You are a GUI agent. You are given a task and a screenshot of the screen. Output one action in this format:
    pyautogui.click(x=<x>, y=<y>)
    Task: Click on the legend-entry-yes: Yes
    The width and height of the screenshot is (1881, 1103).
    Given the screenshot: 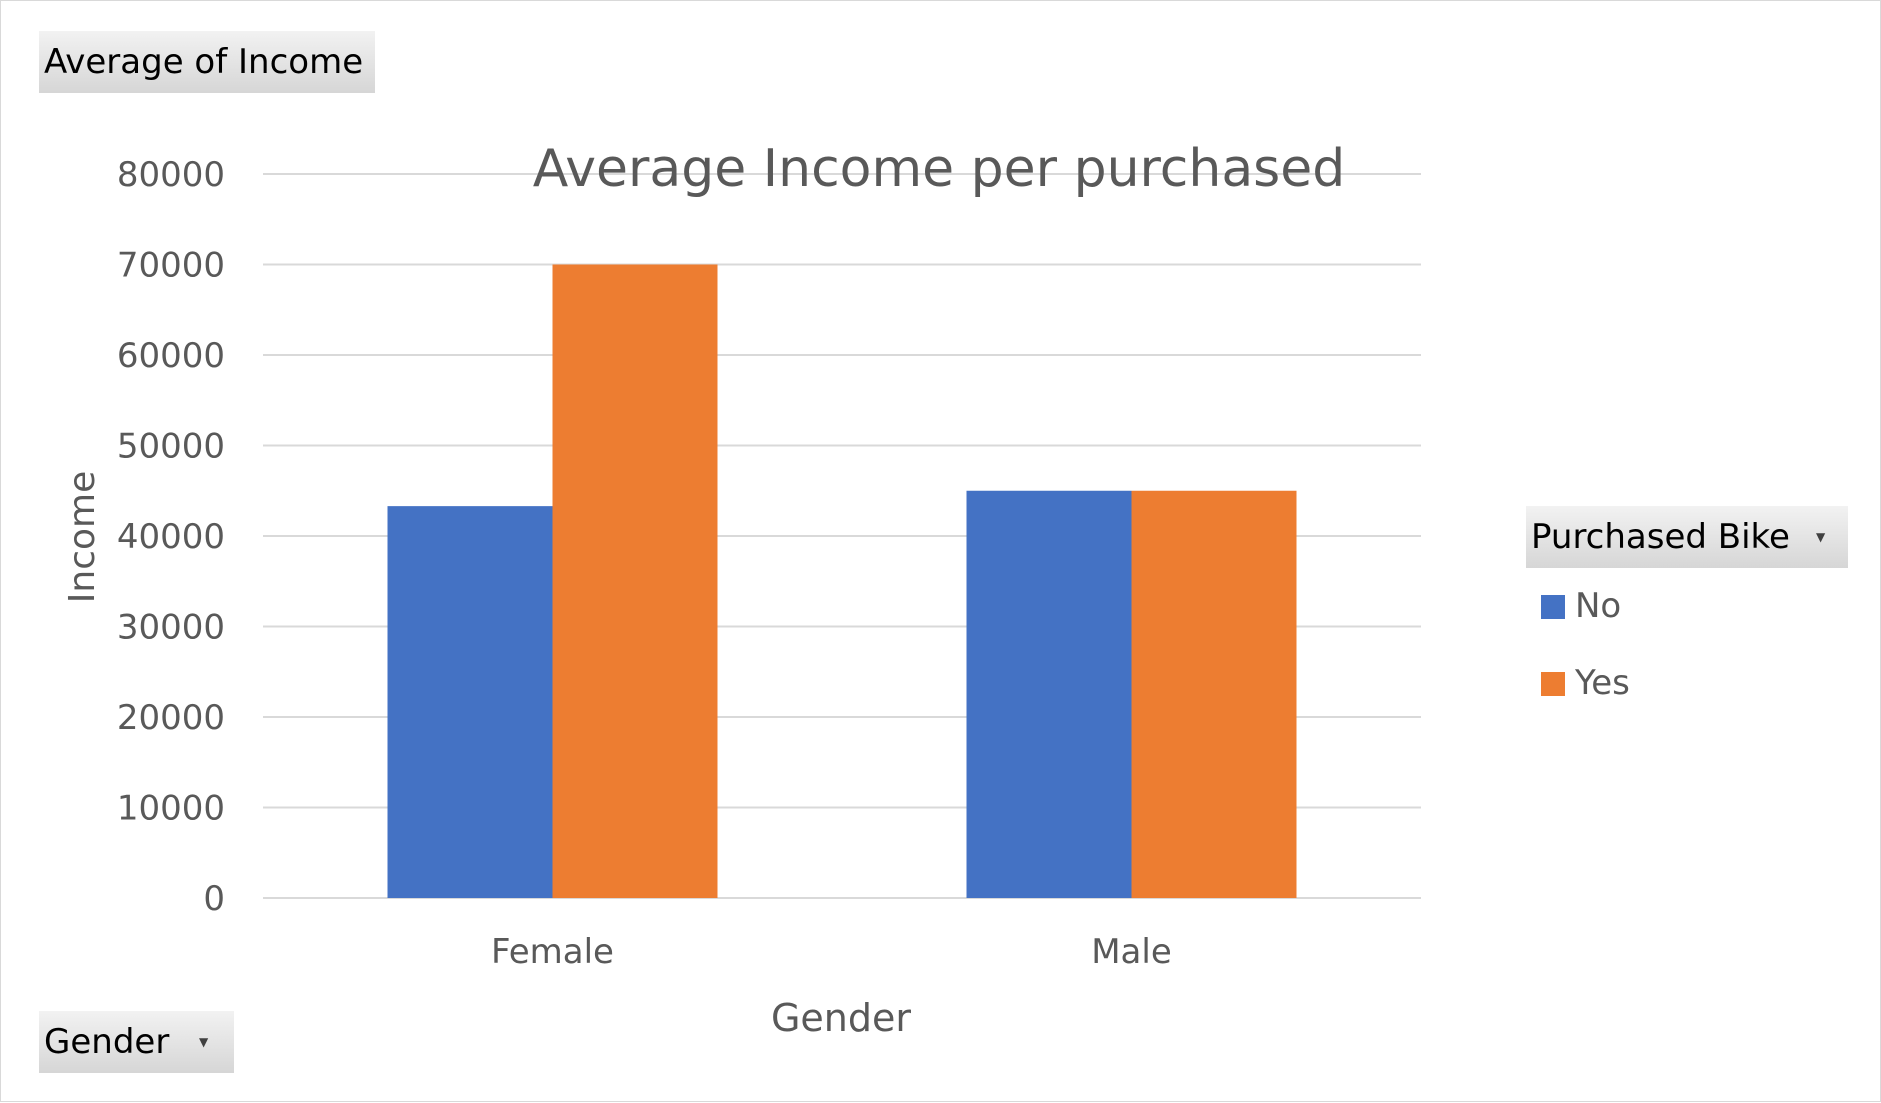 What is the action you would take?
    pyautogui.click(x=1585, y=683)
    